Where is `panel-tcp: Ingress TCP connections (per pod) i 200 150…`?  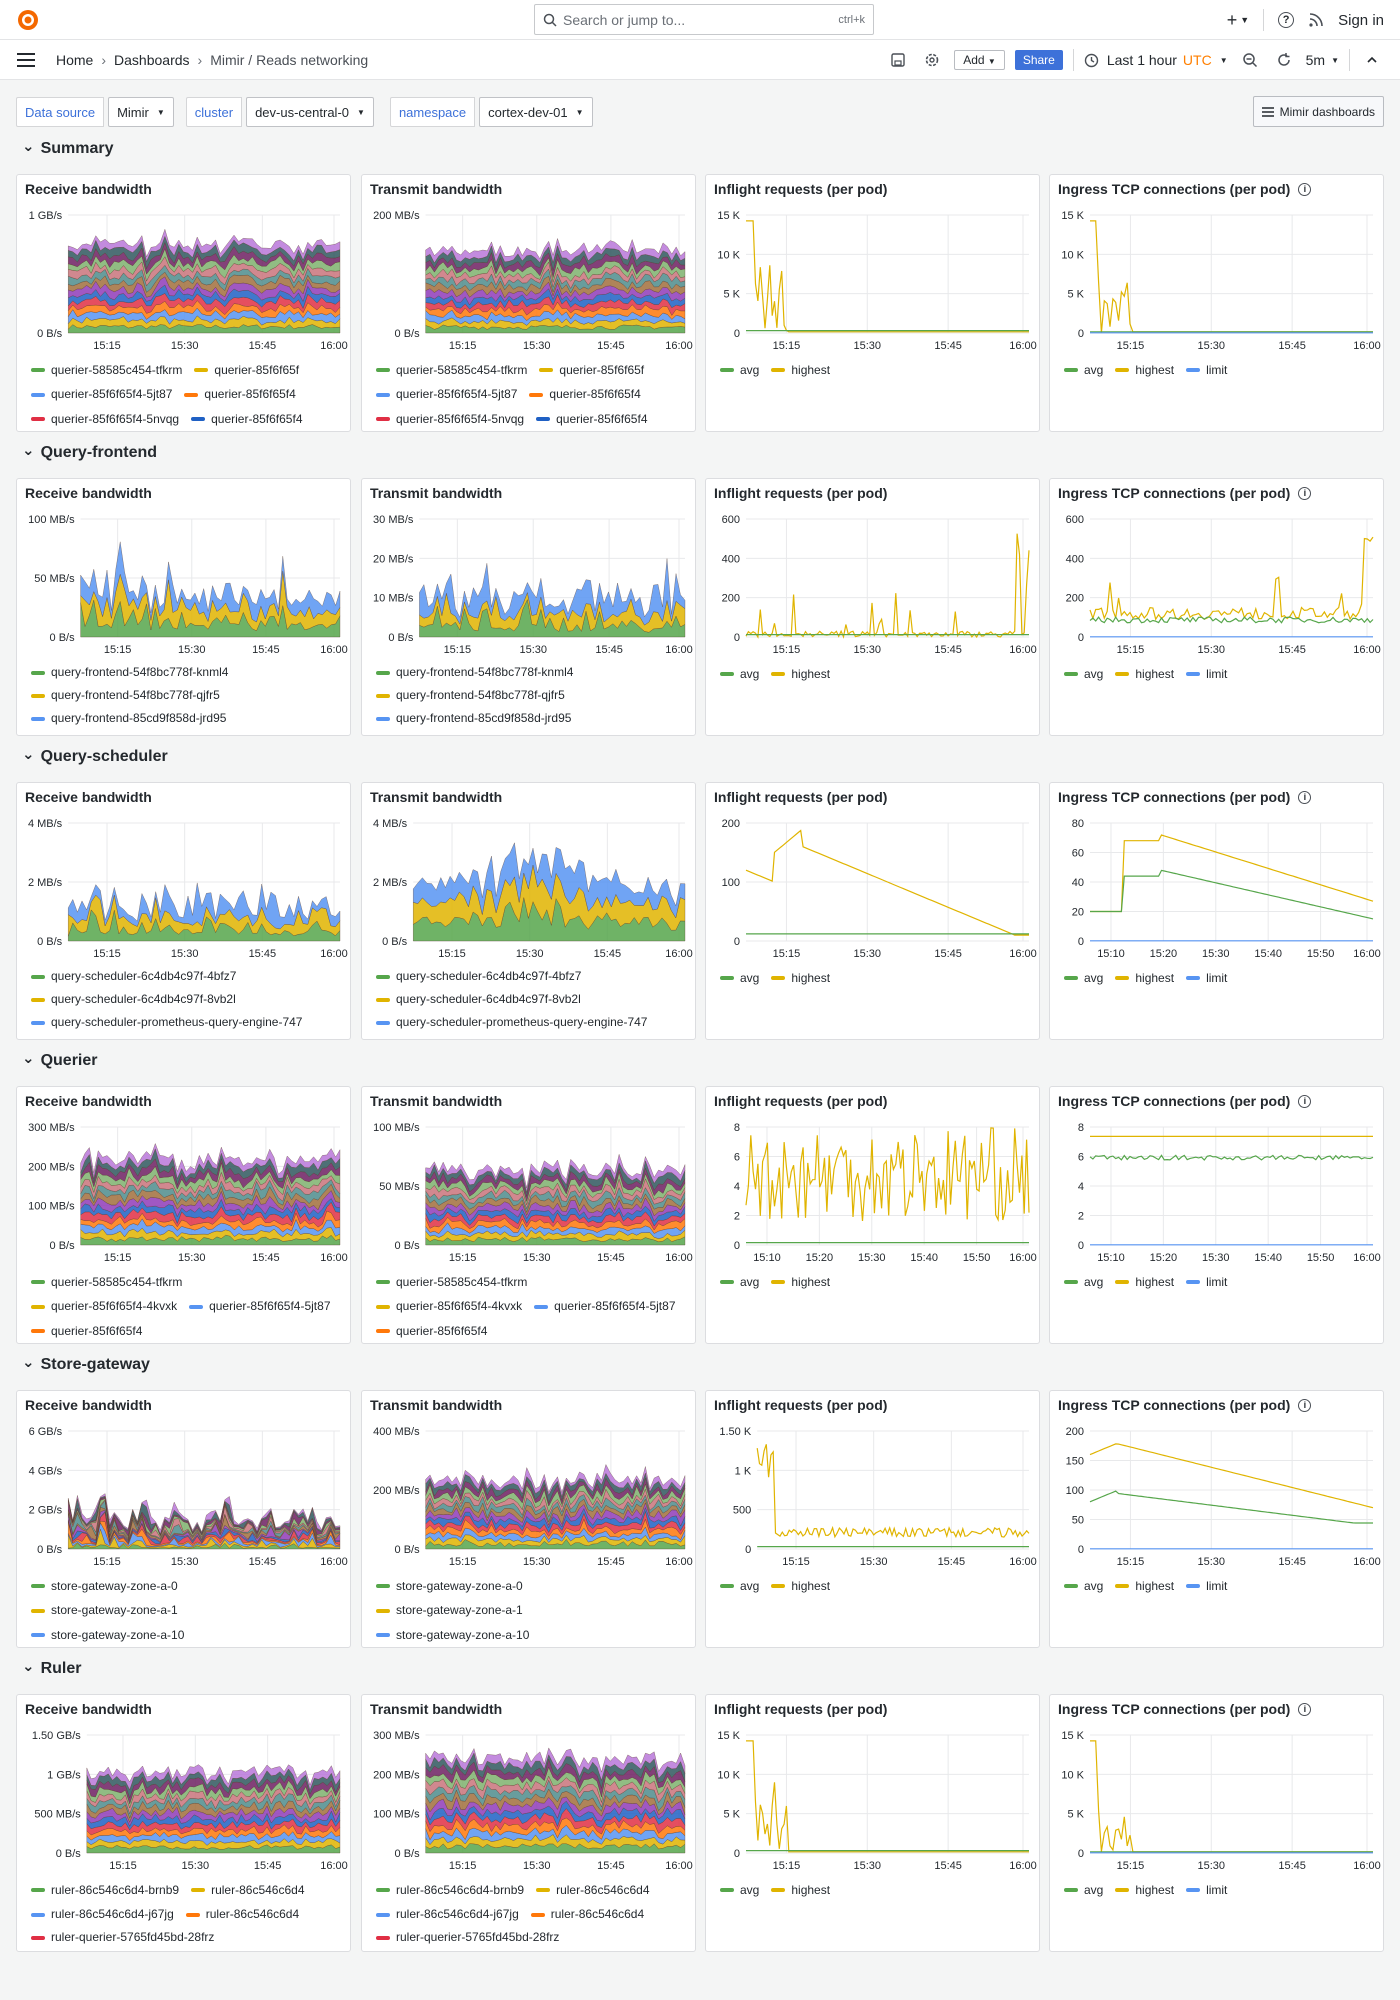
panel-tcp: Ingress TCP connections (per pod) i 200 150… is located at coordinates (1216, 1519).